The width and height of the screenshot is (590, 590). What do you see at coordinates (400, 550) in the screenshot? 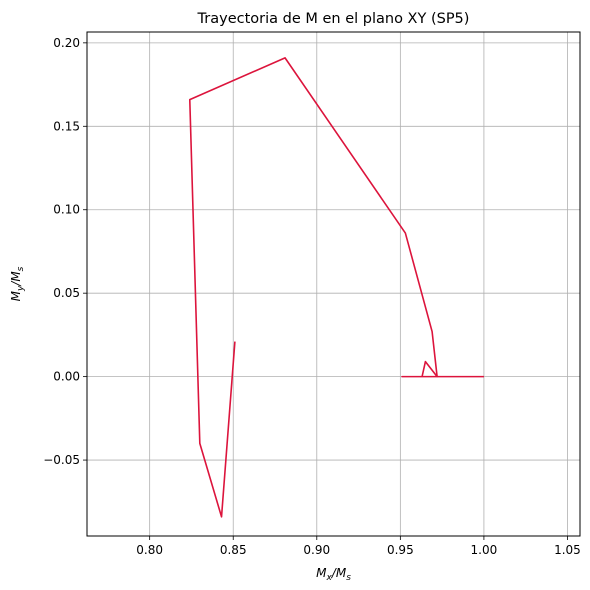
I see `x-tick-label: 0.95` at bounding box center [400, 550].